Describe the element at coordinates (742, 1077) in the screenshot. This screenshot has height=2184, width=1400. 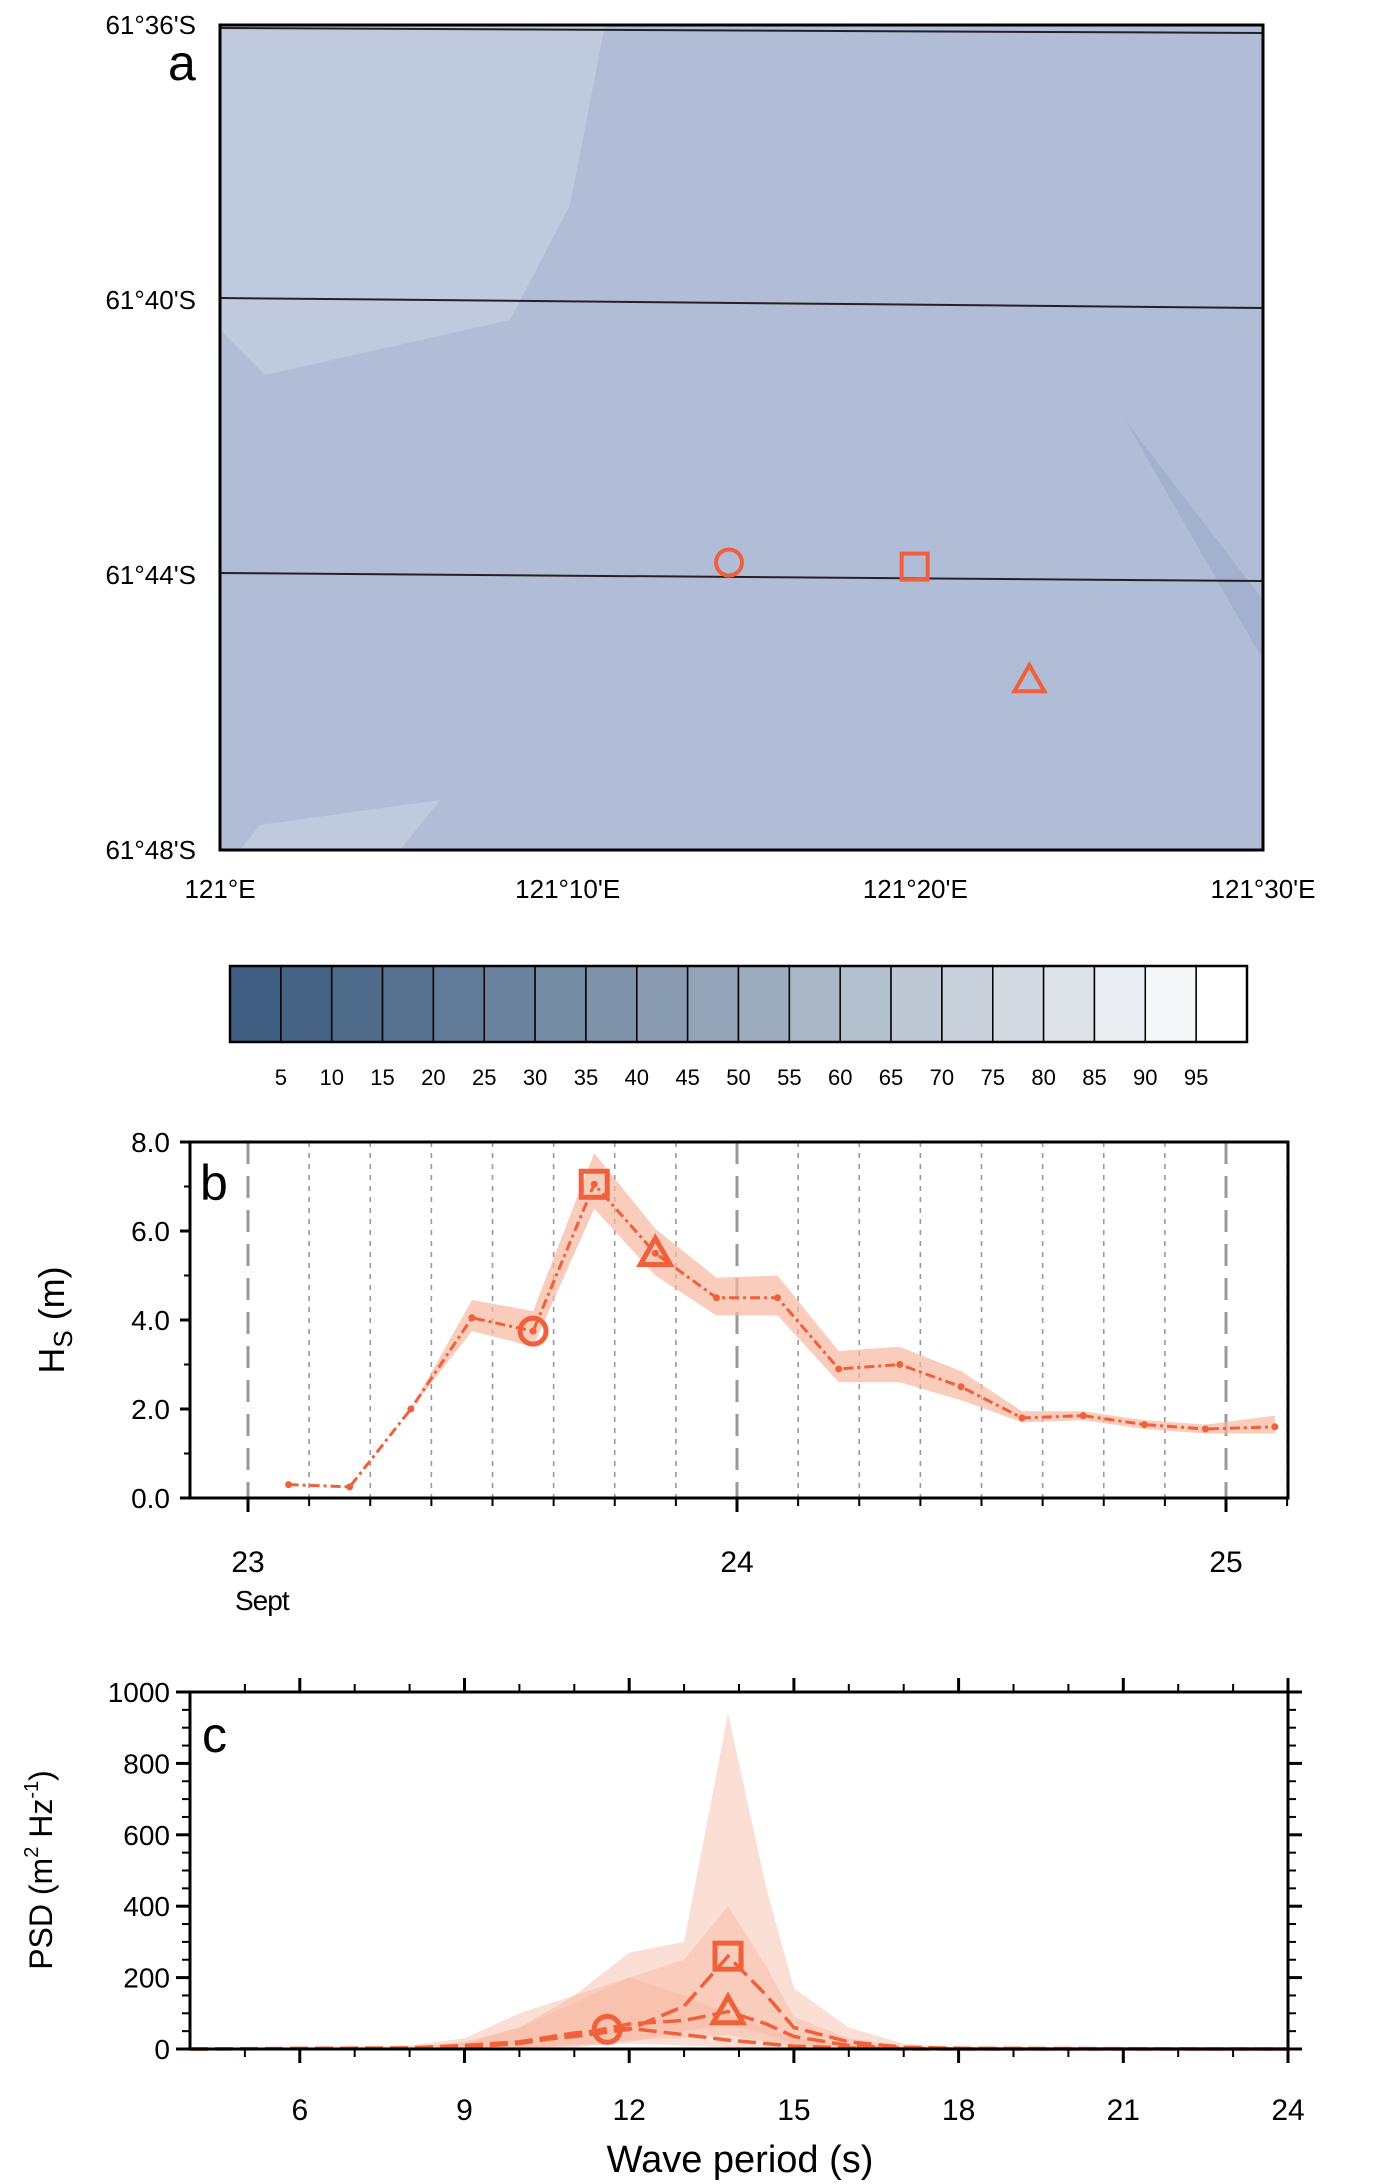
I see `colorbar-labels: 5 10 15 20 25 30 35 40 45 50 55 60 65 70 75 80 85 90 95` at that location.